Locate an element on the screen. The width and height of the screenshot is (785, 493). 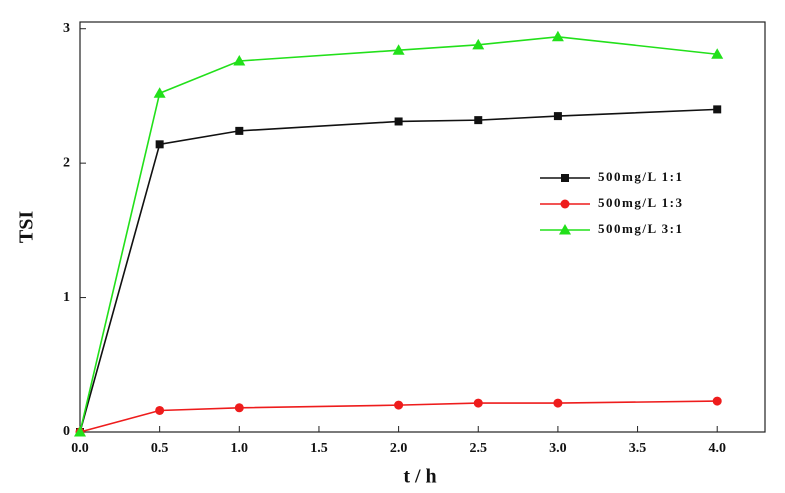
x-tick-label: 0.5 is located at coordinates (160, 448).